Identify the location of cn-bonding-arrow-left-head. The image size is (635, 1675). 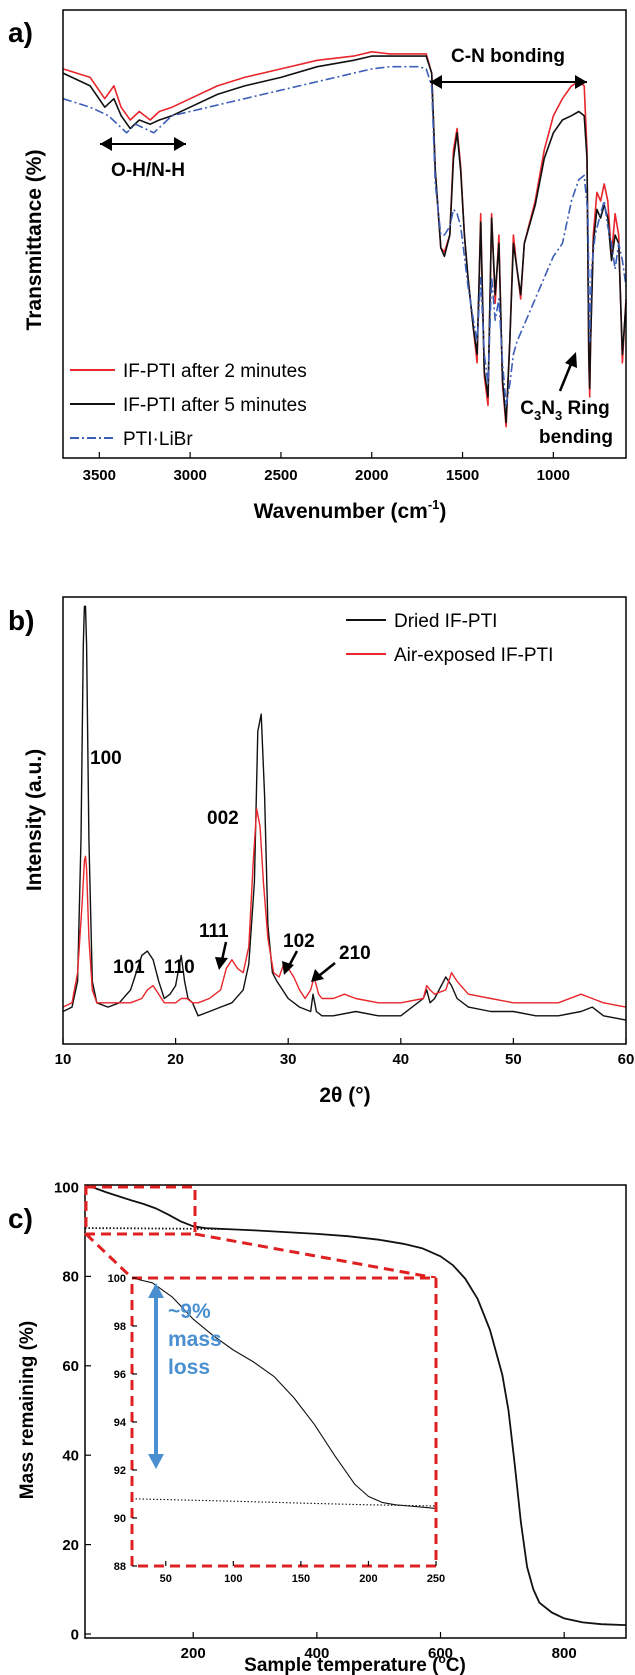
(436, 82).